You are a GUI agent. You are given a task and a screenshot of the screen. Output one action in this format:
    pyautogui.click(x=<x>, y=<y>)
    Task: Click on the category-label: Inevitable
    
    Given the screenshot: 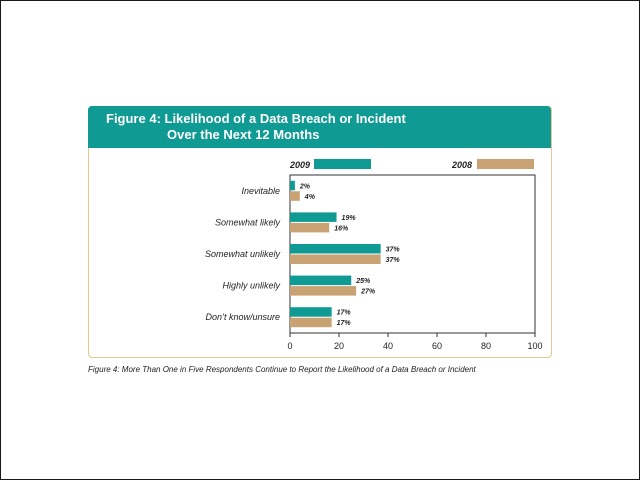 What is the action you would take?
    pyautogui.click(x=260, y=191)
    